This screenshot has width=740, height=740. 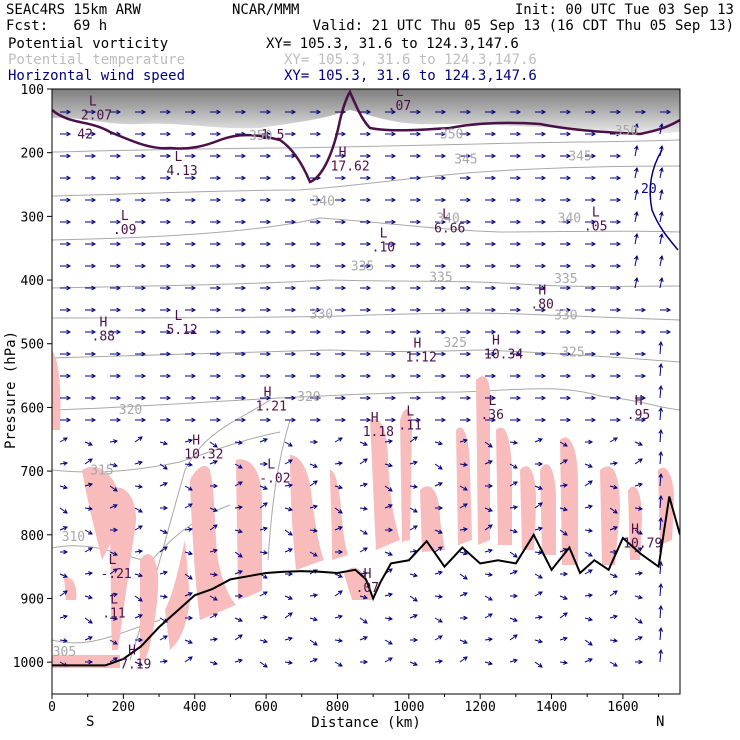 I want to click on y-tick-label-1: 200, so click(x=32, y=154).